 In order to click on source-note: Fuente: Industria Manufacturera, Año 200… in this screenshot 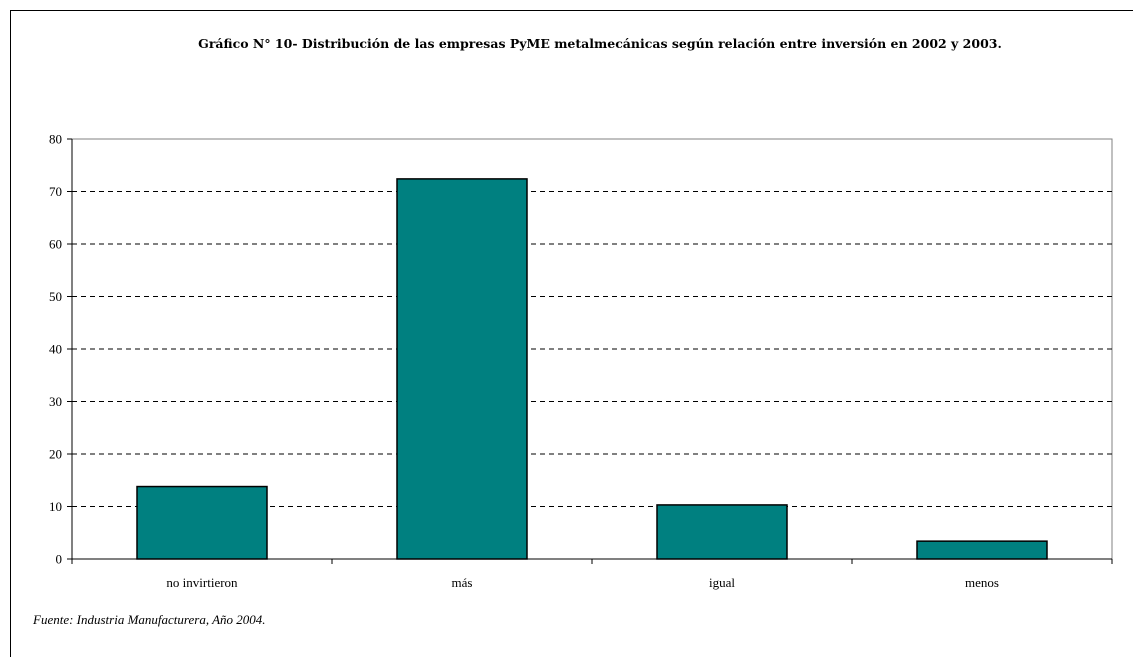, I will do `click(149, 619)`.